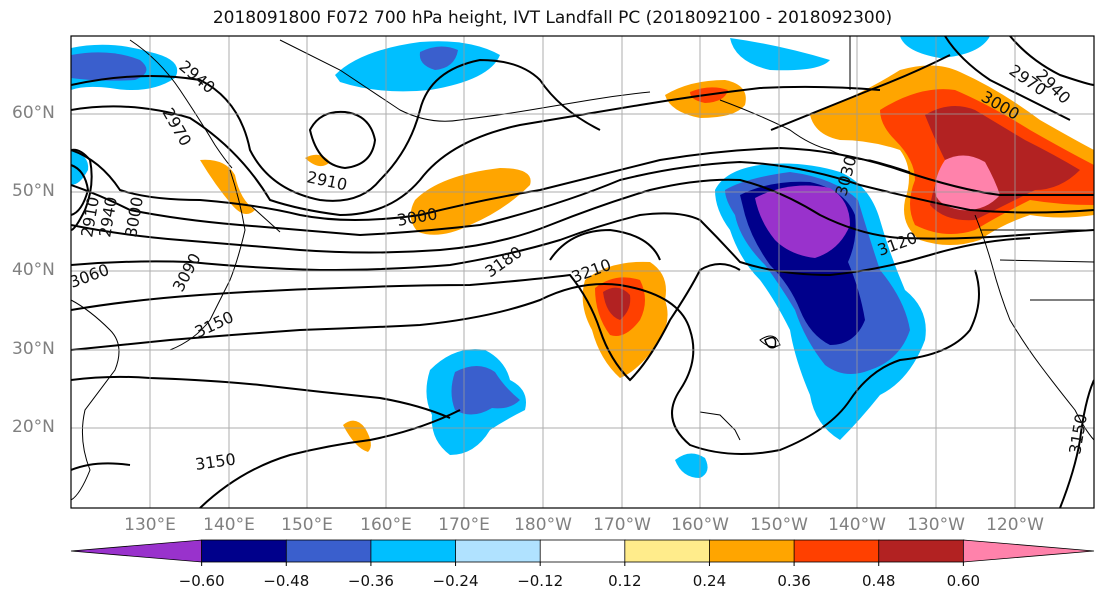  What do you see at coordinates (879, 581) in the screenshot?
I see `colorbar-tick-label: 0.48` at bounding box center [879, 581].